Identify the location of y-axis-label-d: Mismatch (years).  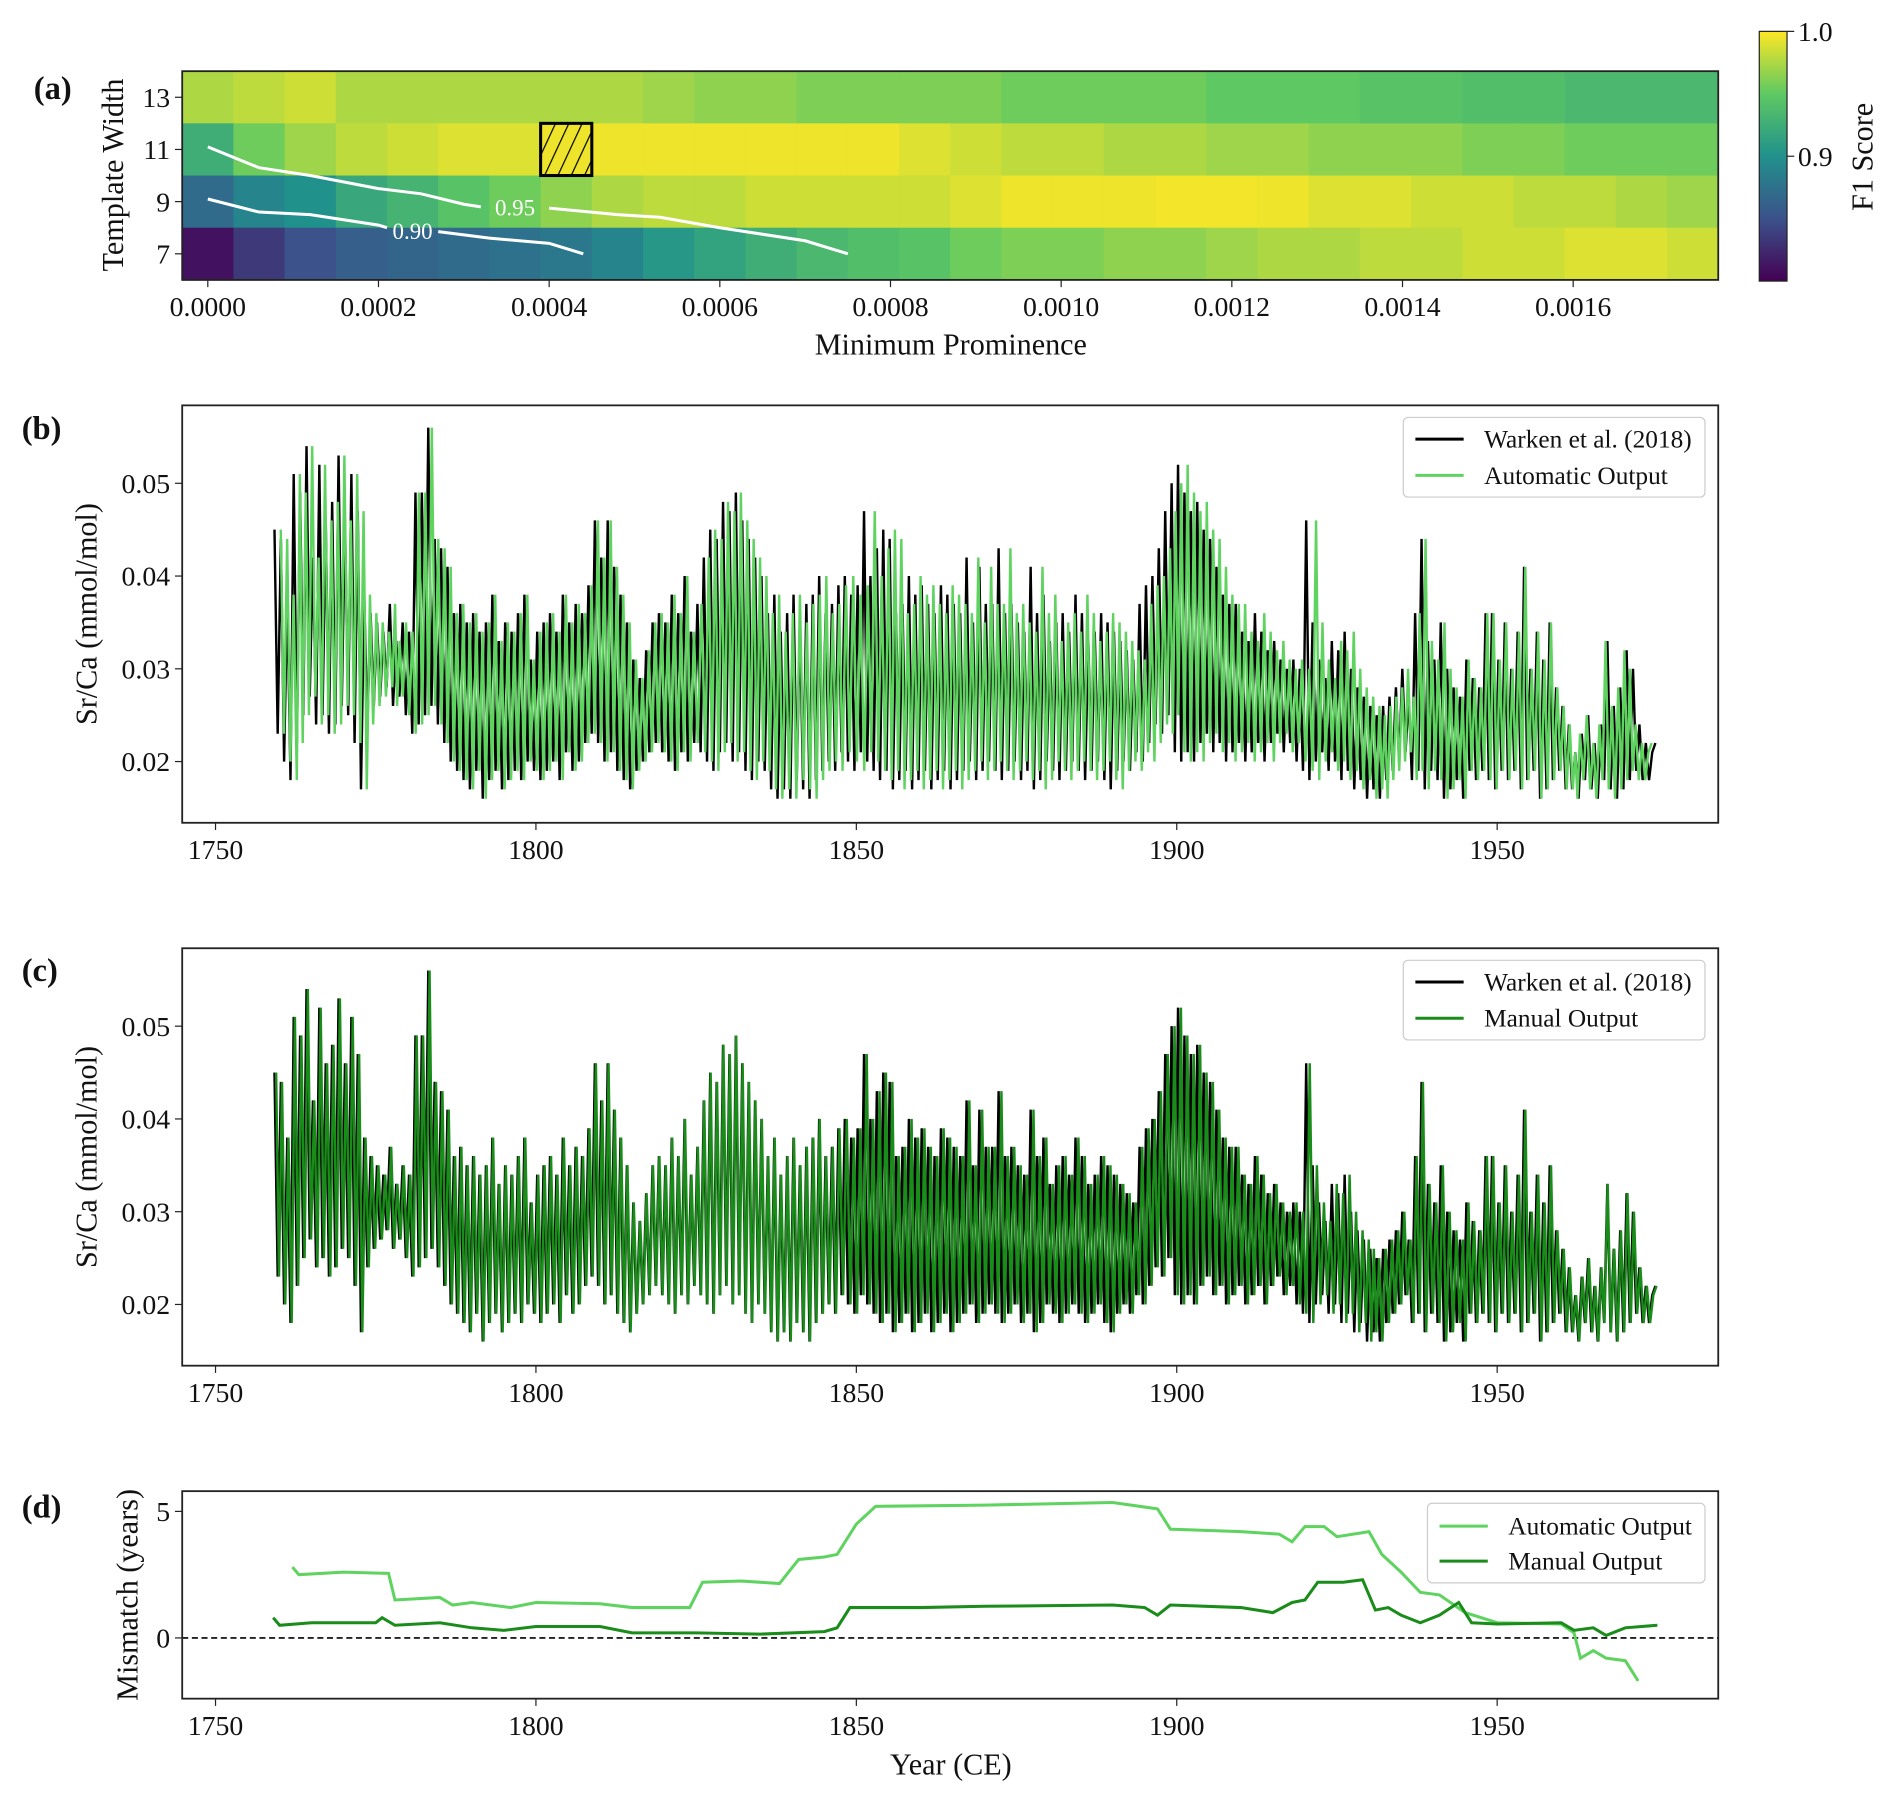
(128, 1595).